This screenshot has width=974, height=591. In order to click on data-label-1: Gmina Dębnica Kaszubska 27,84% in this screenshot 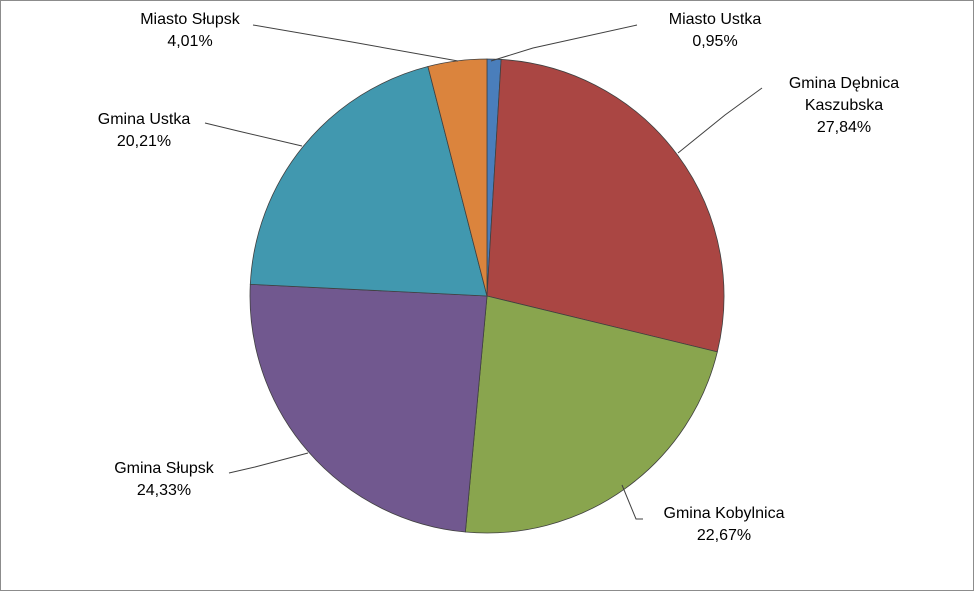, I will do `click(844, 105)`.